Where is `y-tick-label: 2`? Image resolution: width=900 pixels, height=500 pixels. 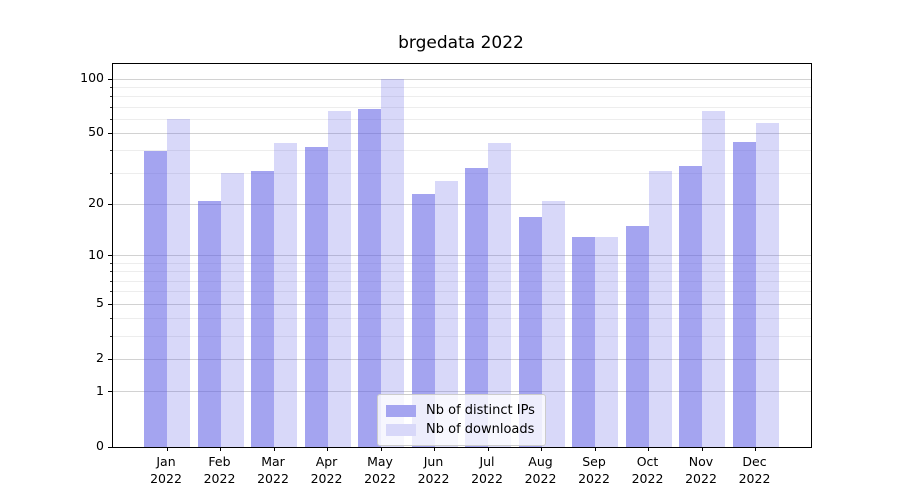 y-tick-label: 2 is located at coordinates (100, 358).